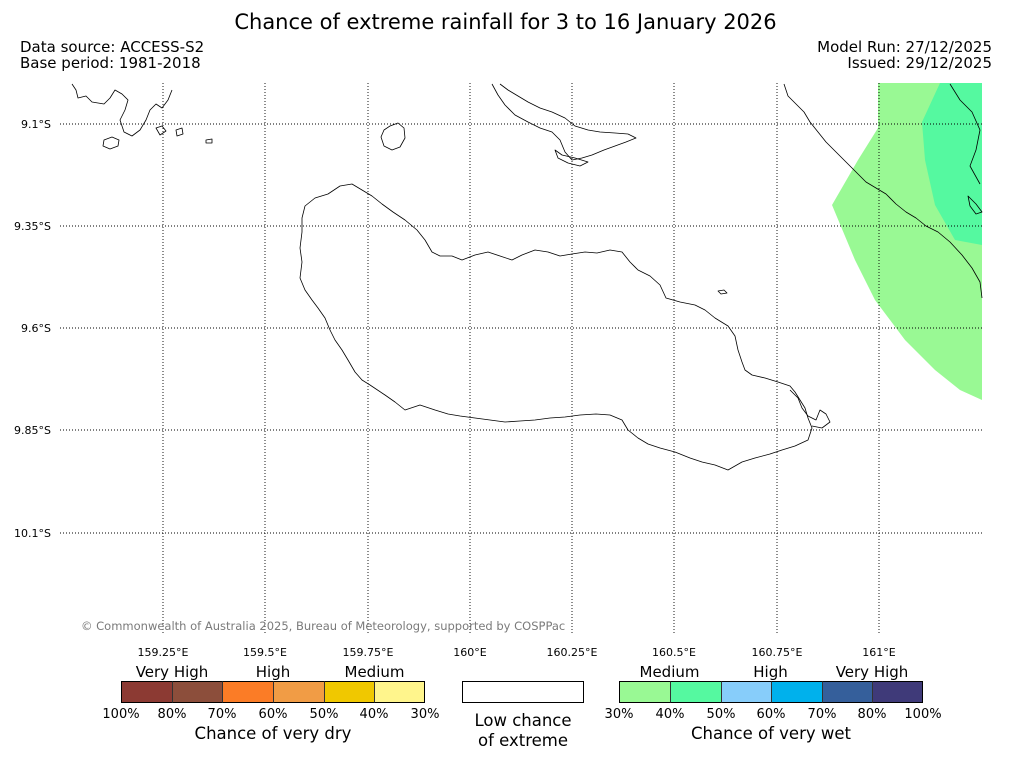 The width and height of the screenshot is (1011, 758). I want to click on marau-islands-coastline, so click(810, 409).